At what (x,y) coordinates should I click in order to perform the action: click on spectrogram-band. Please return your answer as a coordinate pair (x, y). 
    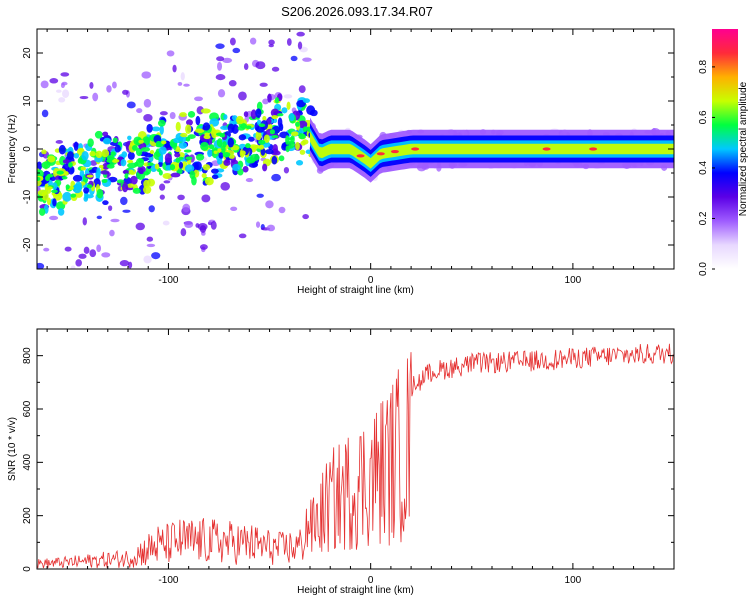
    Looking at the image, I should click on (492, 150).